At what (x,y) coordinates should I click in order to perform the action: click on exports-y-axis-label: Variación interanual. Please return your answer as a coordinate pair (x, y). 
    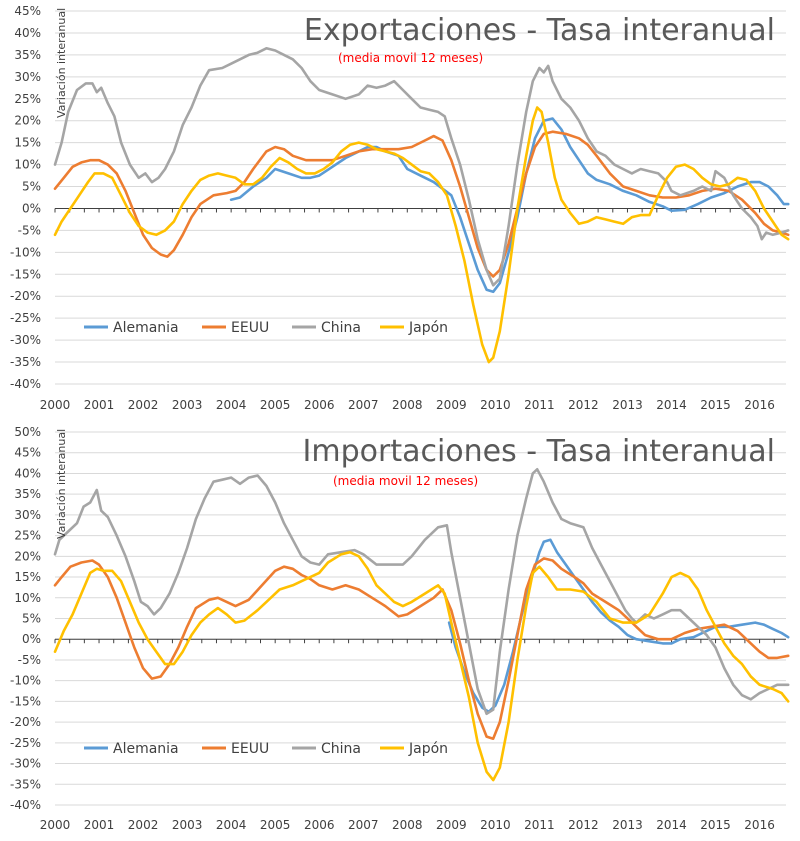
    Looking at the image, I should click on (61, 63).